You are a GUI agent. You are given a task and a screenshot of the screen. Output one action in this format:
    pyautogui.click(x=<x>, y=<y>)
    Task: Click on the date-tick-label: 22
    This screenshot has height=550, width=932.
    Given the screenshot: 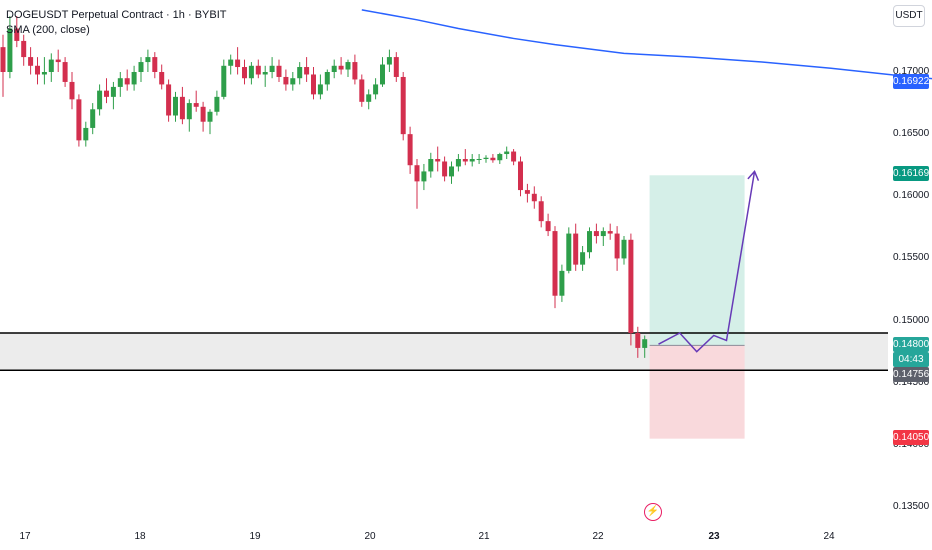 What is the action you would take?
    pyautogui.click(x=598, y=536)
    